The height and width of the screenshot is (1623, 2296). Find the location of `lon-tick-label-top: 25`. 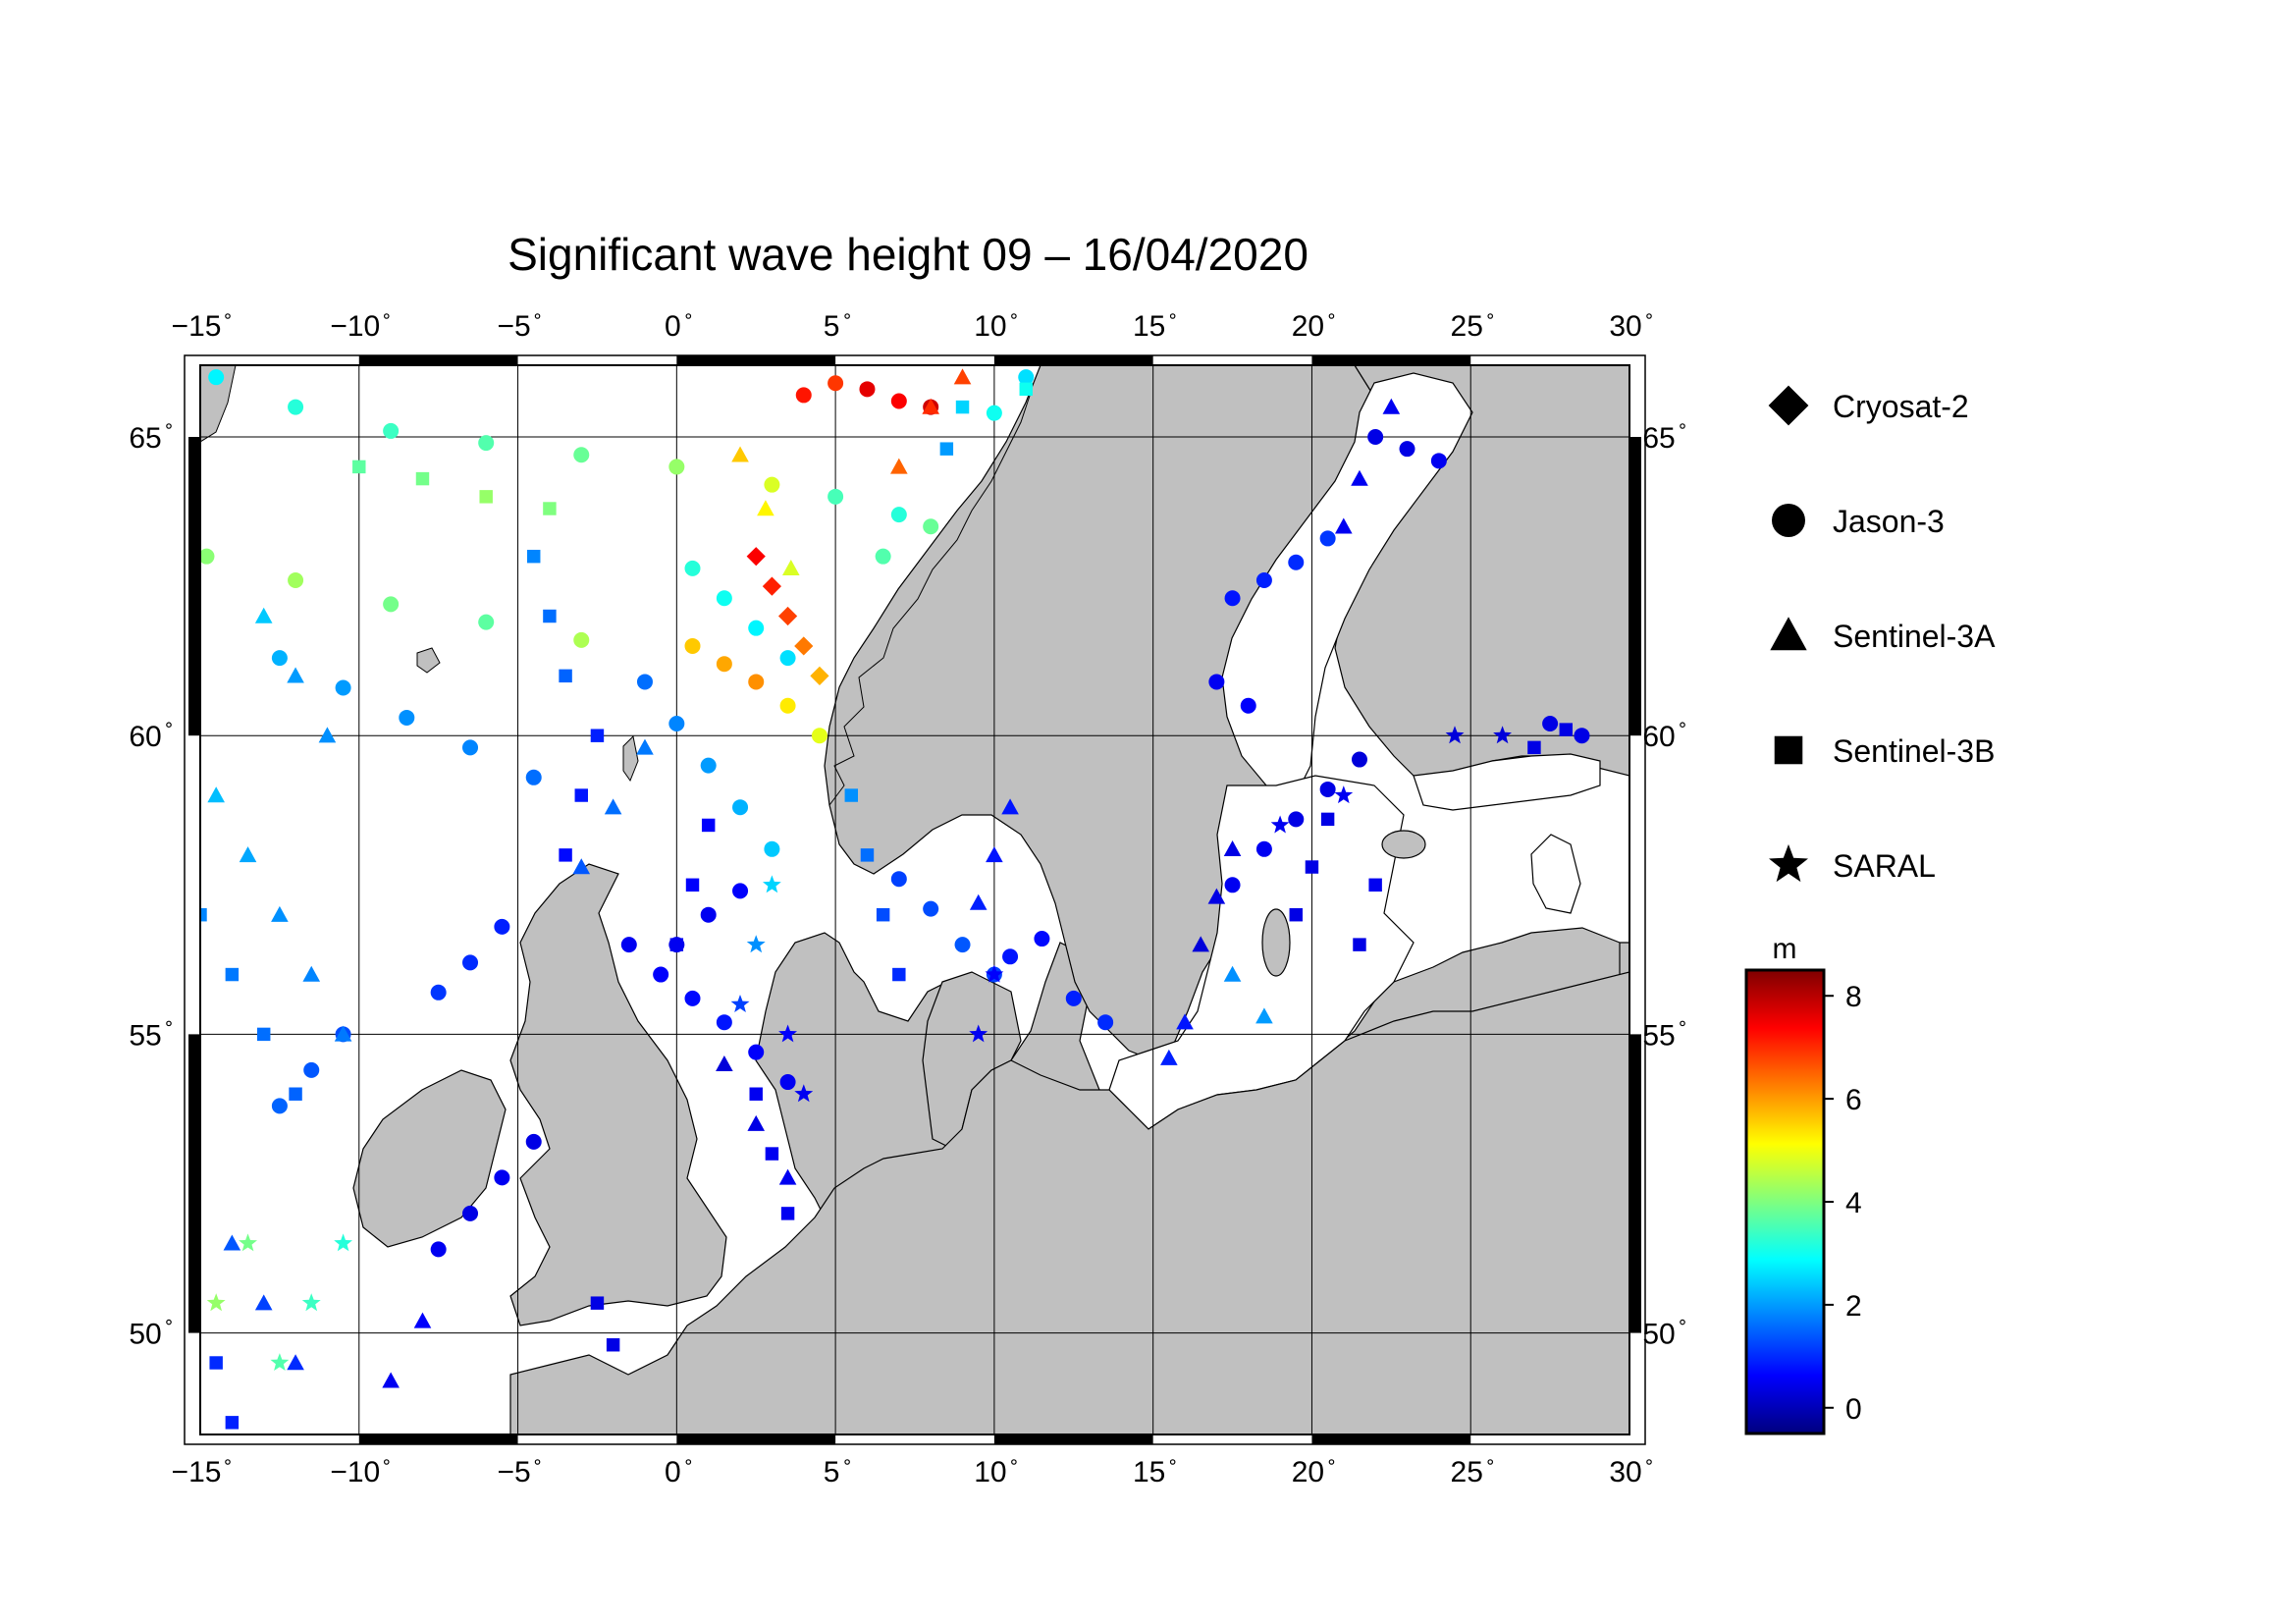

lon-tick-label-top: 25 is located at coordinates (1467, 326).